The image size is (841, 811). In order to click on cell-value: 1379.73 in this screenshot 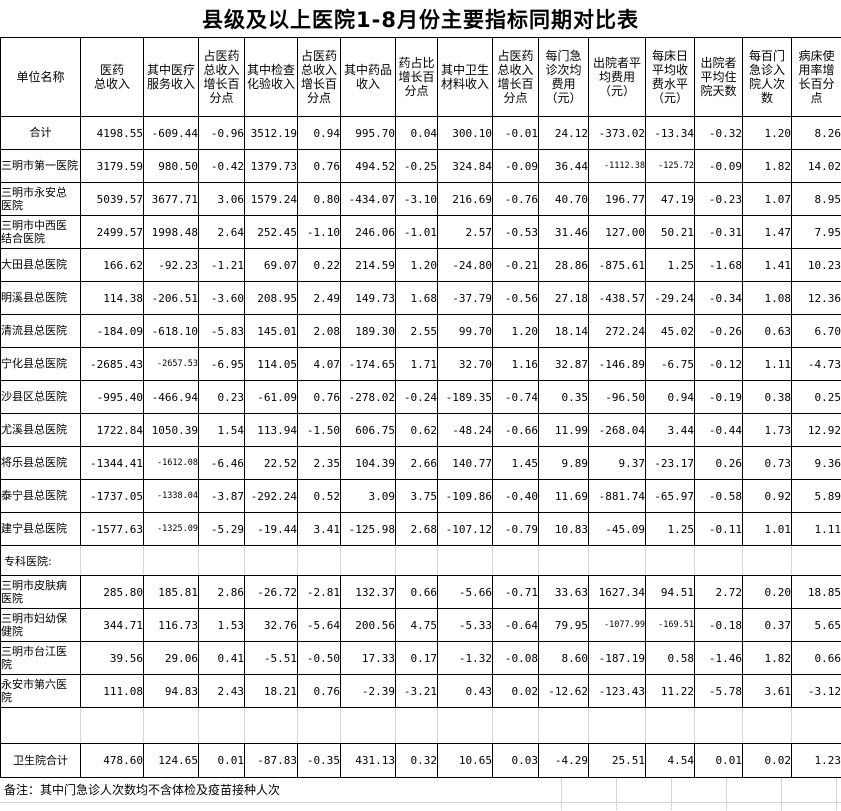, I will do `click(271, 166)`.